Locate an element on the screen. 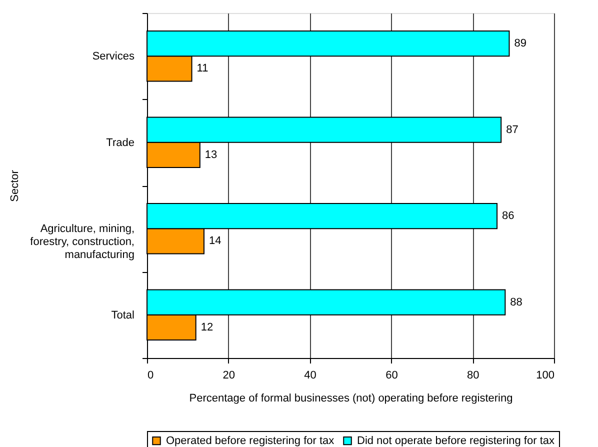 Image resolution: width=598 pixels, height=447 pixels. data-label: 86 is located at coordinates (508, 216).